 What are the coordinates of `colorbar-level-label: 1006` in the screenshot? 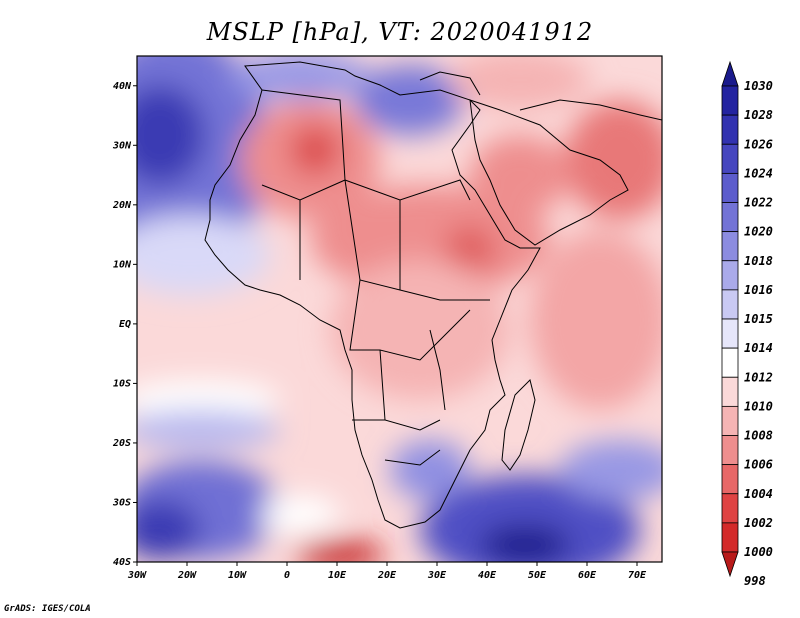 It's located at (758, 465).